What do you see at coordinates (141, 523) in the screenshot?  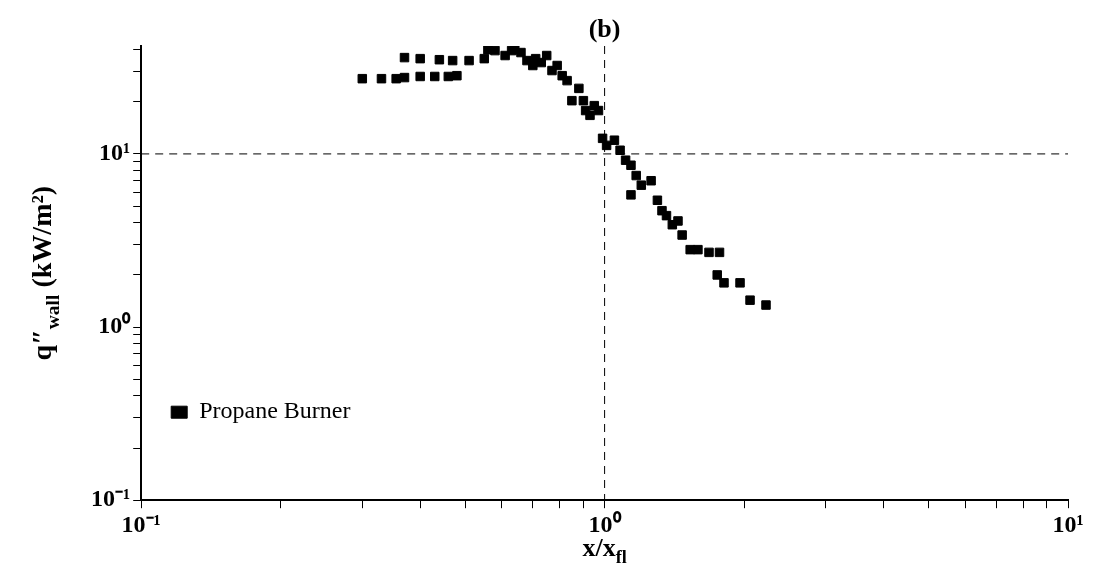 I see `x-tick-label: 10⁻¹` at bounding box center [141, 523].